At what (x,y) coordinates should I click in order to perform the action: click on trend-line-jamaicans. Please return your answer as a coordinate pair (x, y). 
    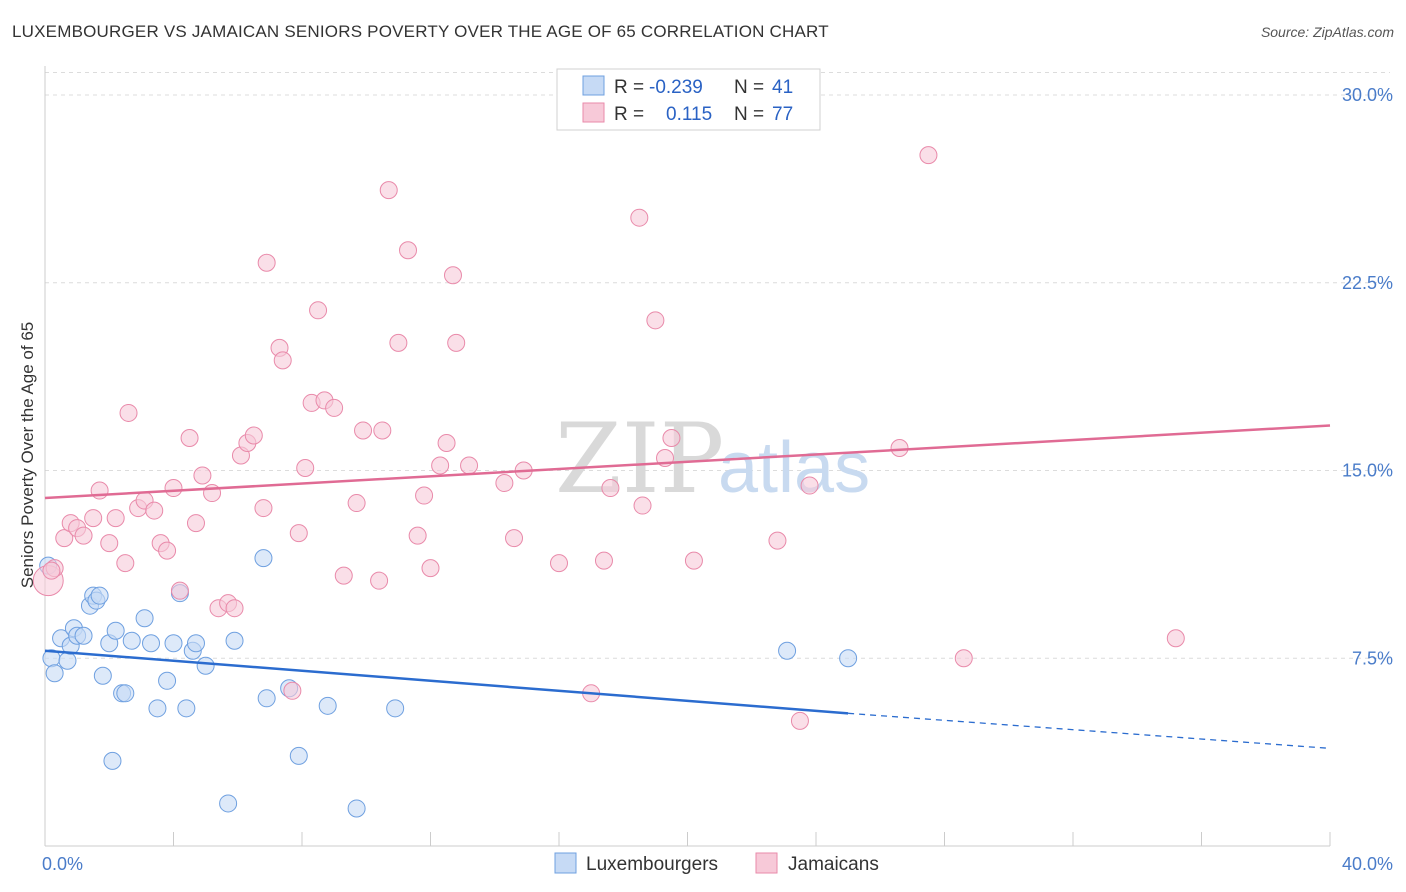
    Looking at the image, I should click on (687, 462).